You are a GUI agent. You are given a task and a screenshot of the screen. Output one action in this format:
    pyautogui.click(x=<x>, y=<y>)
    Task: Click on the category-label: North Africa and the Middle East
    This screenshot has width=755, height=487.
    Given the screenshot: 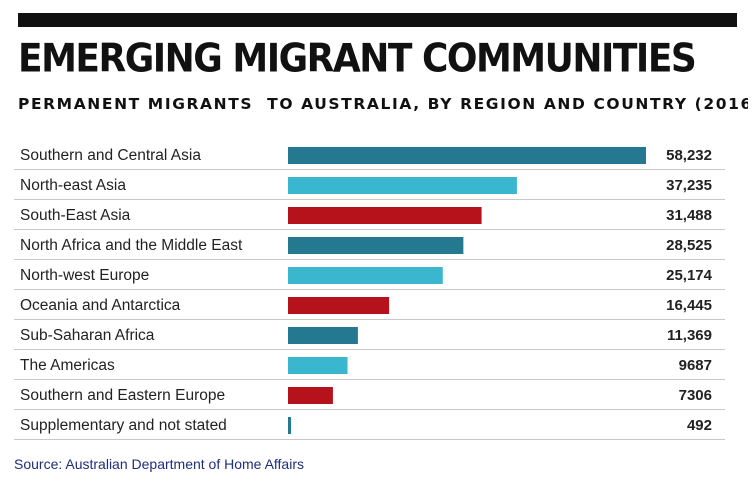 What is the action you would take?
    pyautogui.click(x=131, y=245)
    